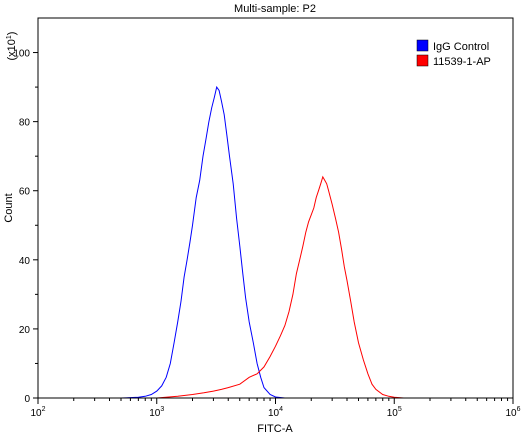 This screenshot has height=435, width=527. What do you see at coordinates (462, 62) in the screenshot?
I see `legend-label-1: 11539-1-AP` at bounding box center [462, 62].